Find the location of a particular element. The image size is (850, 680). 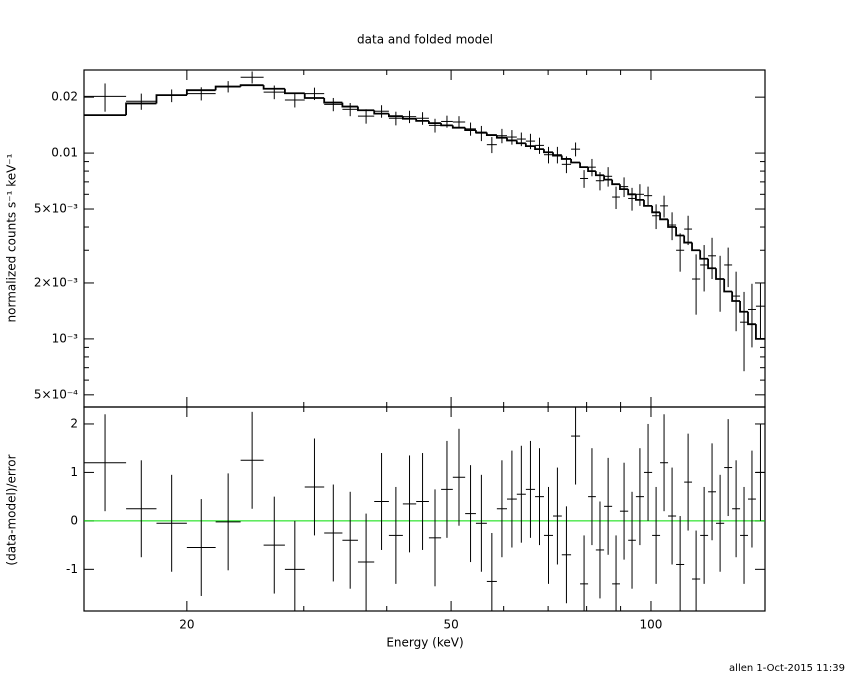

y-tick-label: 0.01 is located at coordinates (64, 153).